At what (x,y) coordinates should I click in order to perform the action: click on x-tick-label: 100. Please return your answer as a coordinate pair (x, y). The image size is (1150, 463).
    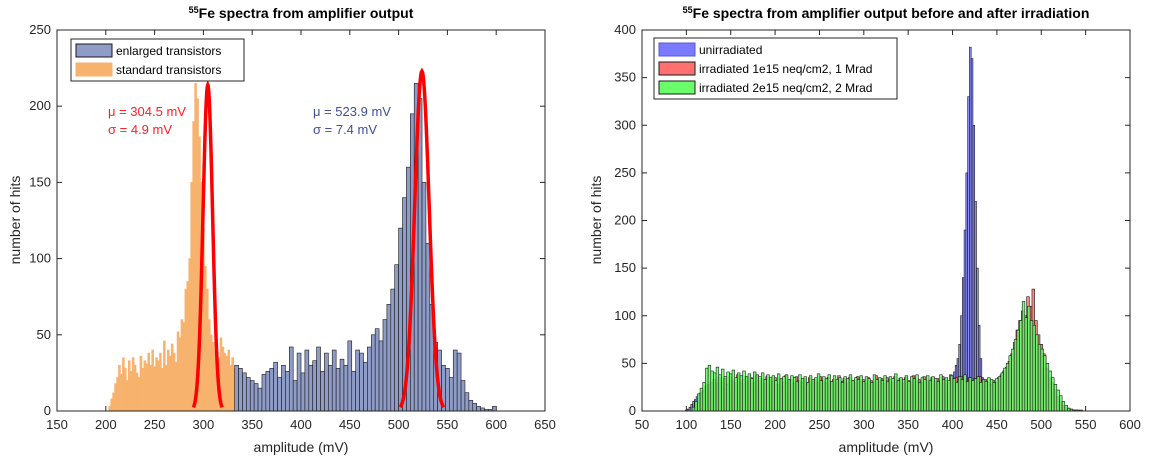
    Looking at the image, I should click on (687, 424).